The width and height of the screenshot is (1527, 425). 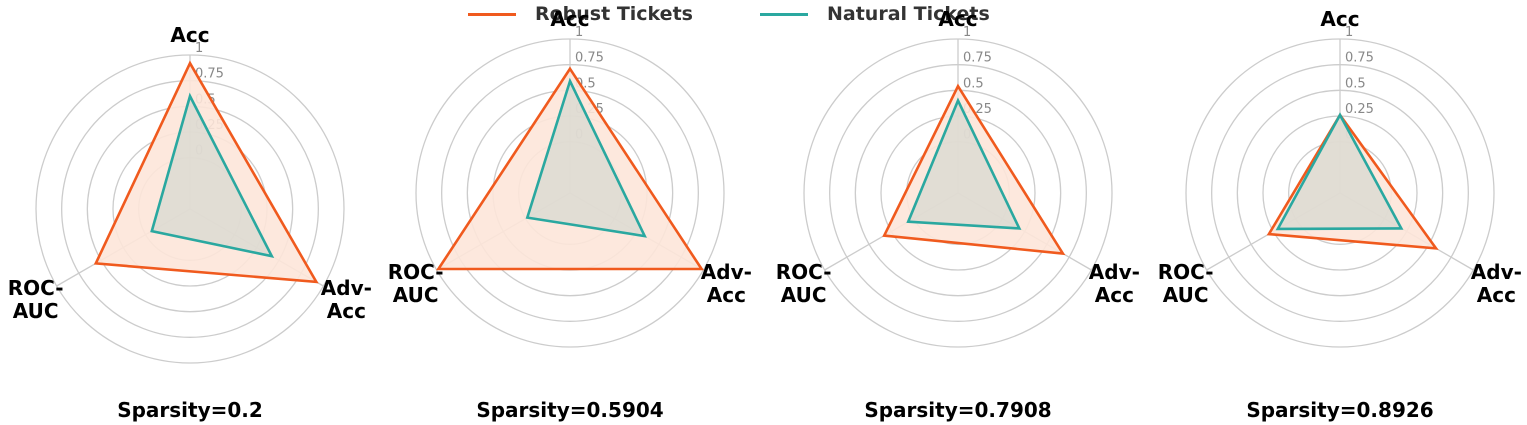 I want to click on legend: Robust Tickets Natural Tickets, so click(x=763, y=14).